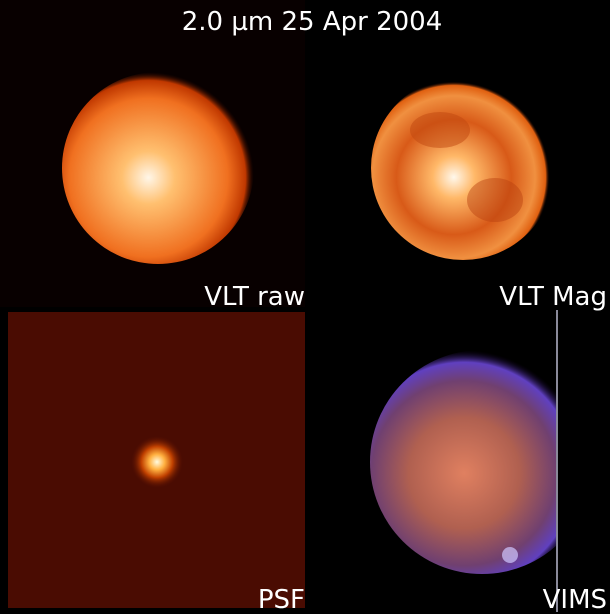 The height and width of the screenshot is (614, 610). What do you see at coordinates (254, 297) in the screenshot?
I see `panel-label: VLT raw` at bounding box center [254, 297].